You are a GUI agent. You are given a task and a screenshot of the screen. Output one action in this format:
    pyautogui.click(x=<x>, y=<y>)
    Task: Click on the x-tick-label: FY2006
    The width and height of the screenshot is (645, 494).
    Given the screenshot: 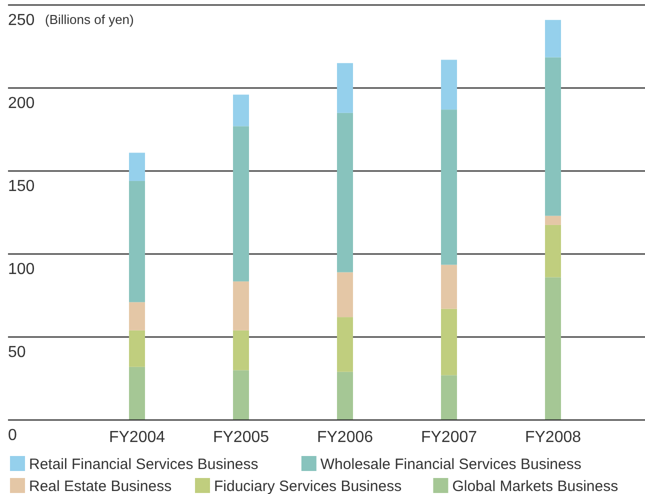 What is the action you would take?
    pyautogui.click(x=345, y=437)
    